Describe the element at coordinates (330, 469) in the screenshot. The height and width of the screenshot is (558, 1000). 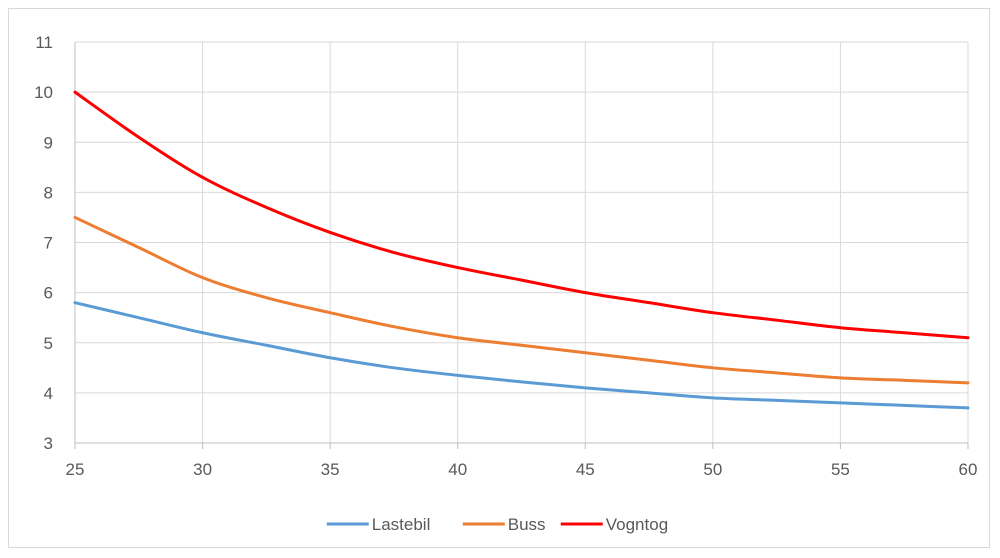
I see `x-tick-label: 35` at that location.